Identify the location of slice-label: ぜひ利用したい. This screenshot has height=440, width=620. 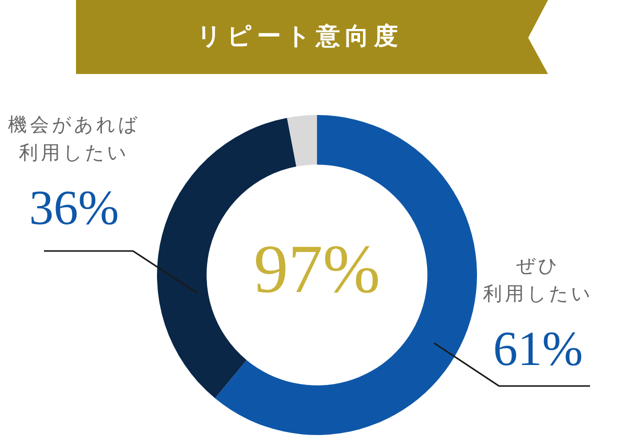
(538, 280).